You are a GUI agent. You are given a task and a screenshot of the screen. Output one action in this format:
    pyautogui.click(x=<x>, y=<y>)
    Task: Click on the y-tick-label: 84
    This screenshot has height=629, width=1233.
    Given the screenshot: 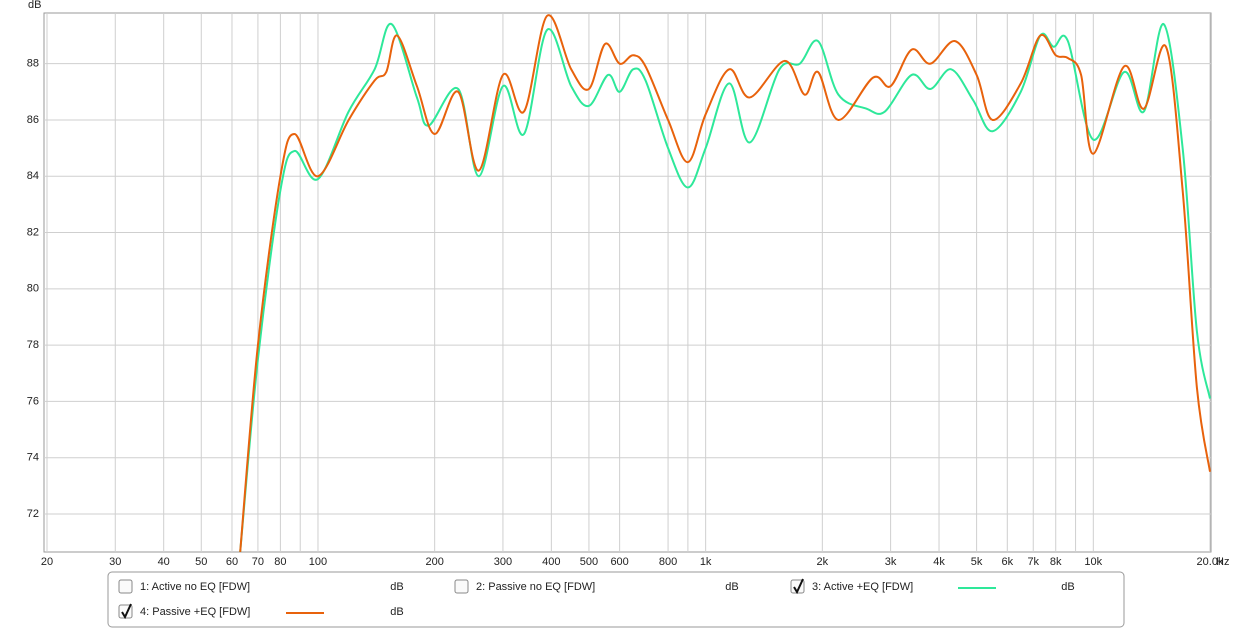 What is the action you would take?
    pyautogui.click(x=33, y=176)
    